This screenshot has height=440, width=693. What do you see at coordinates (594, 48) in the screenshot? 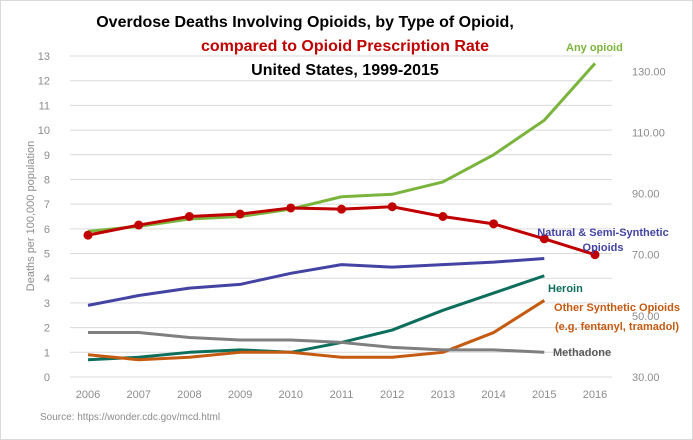
I see `label-any-opioid: Any opioid` at bounding box center [594, 48].